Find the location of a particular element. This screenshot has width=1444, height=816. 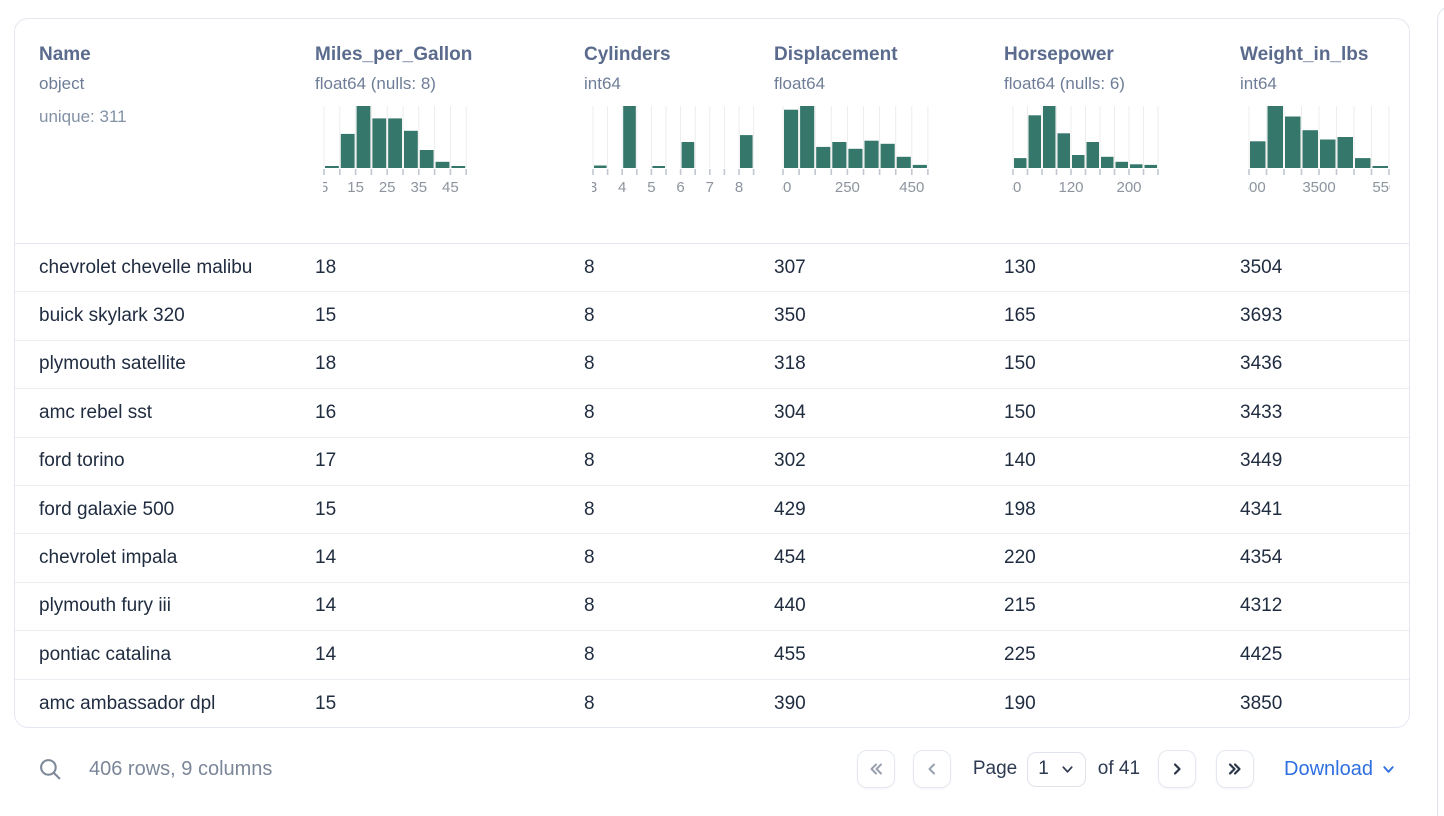

table-cell: 190 is located at coordinates (1020, 703).